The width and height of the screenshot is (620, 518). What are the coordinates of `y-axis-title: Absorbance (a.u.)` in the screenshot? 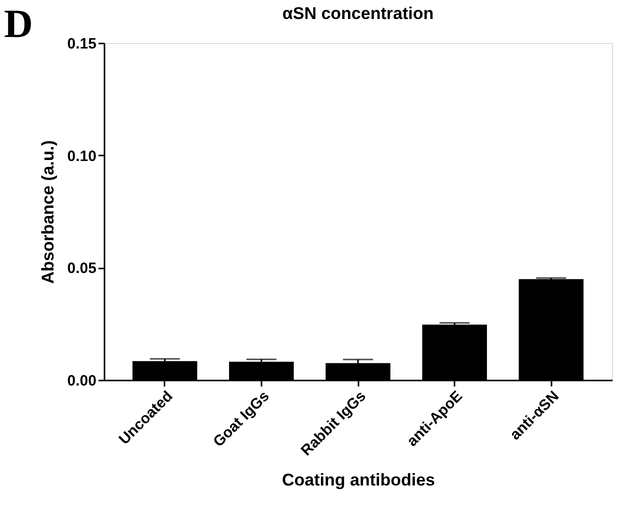 It's located at (48, 212).